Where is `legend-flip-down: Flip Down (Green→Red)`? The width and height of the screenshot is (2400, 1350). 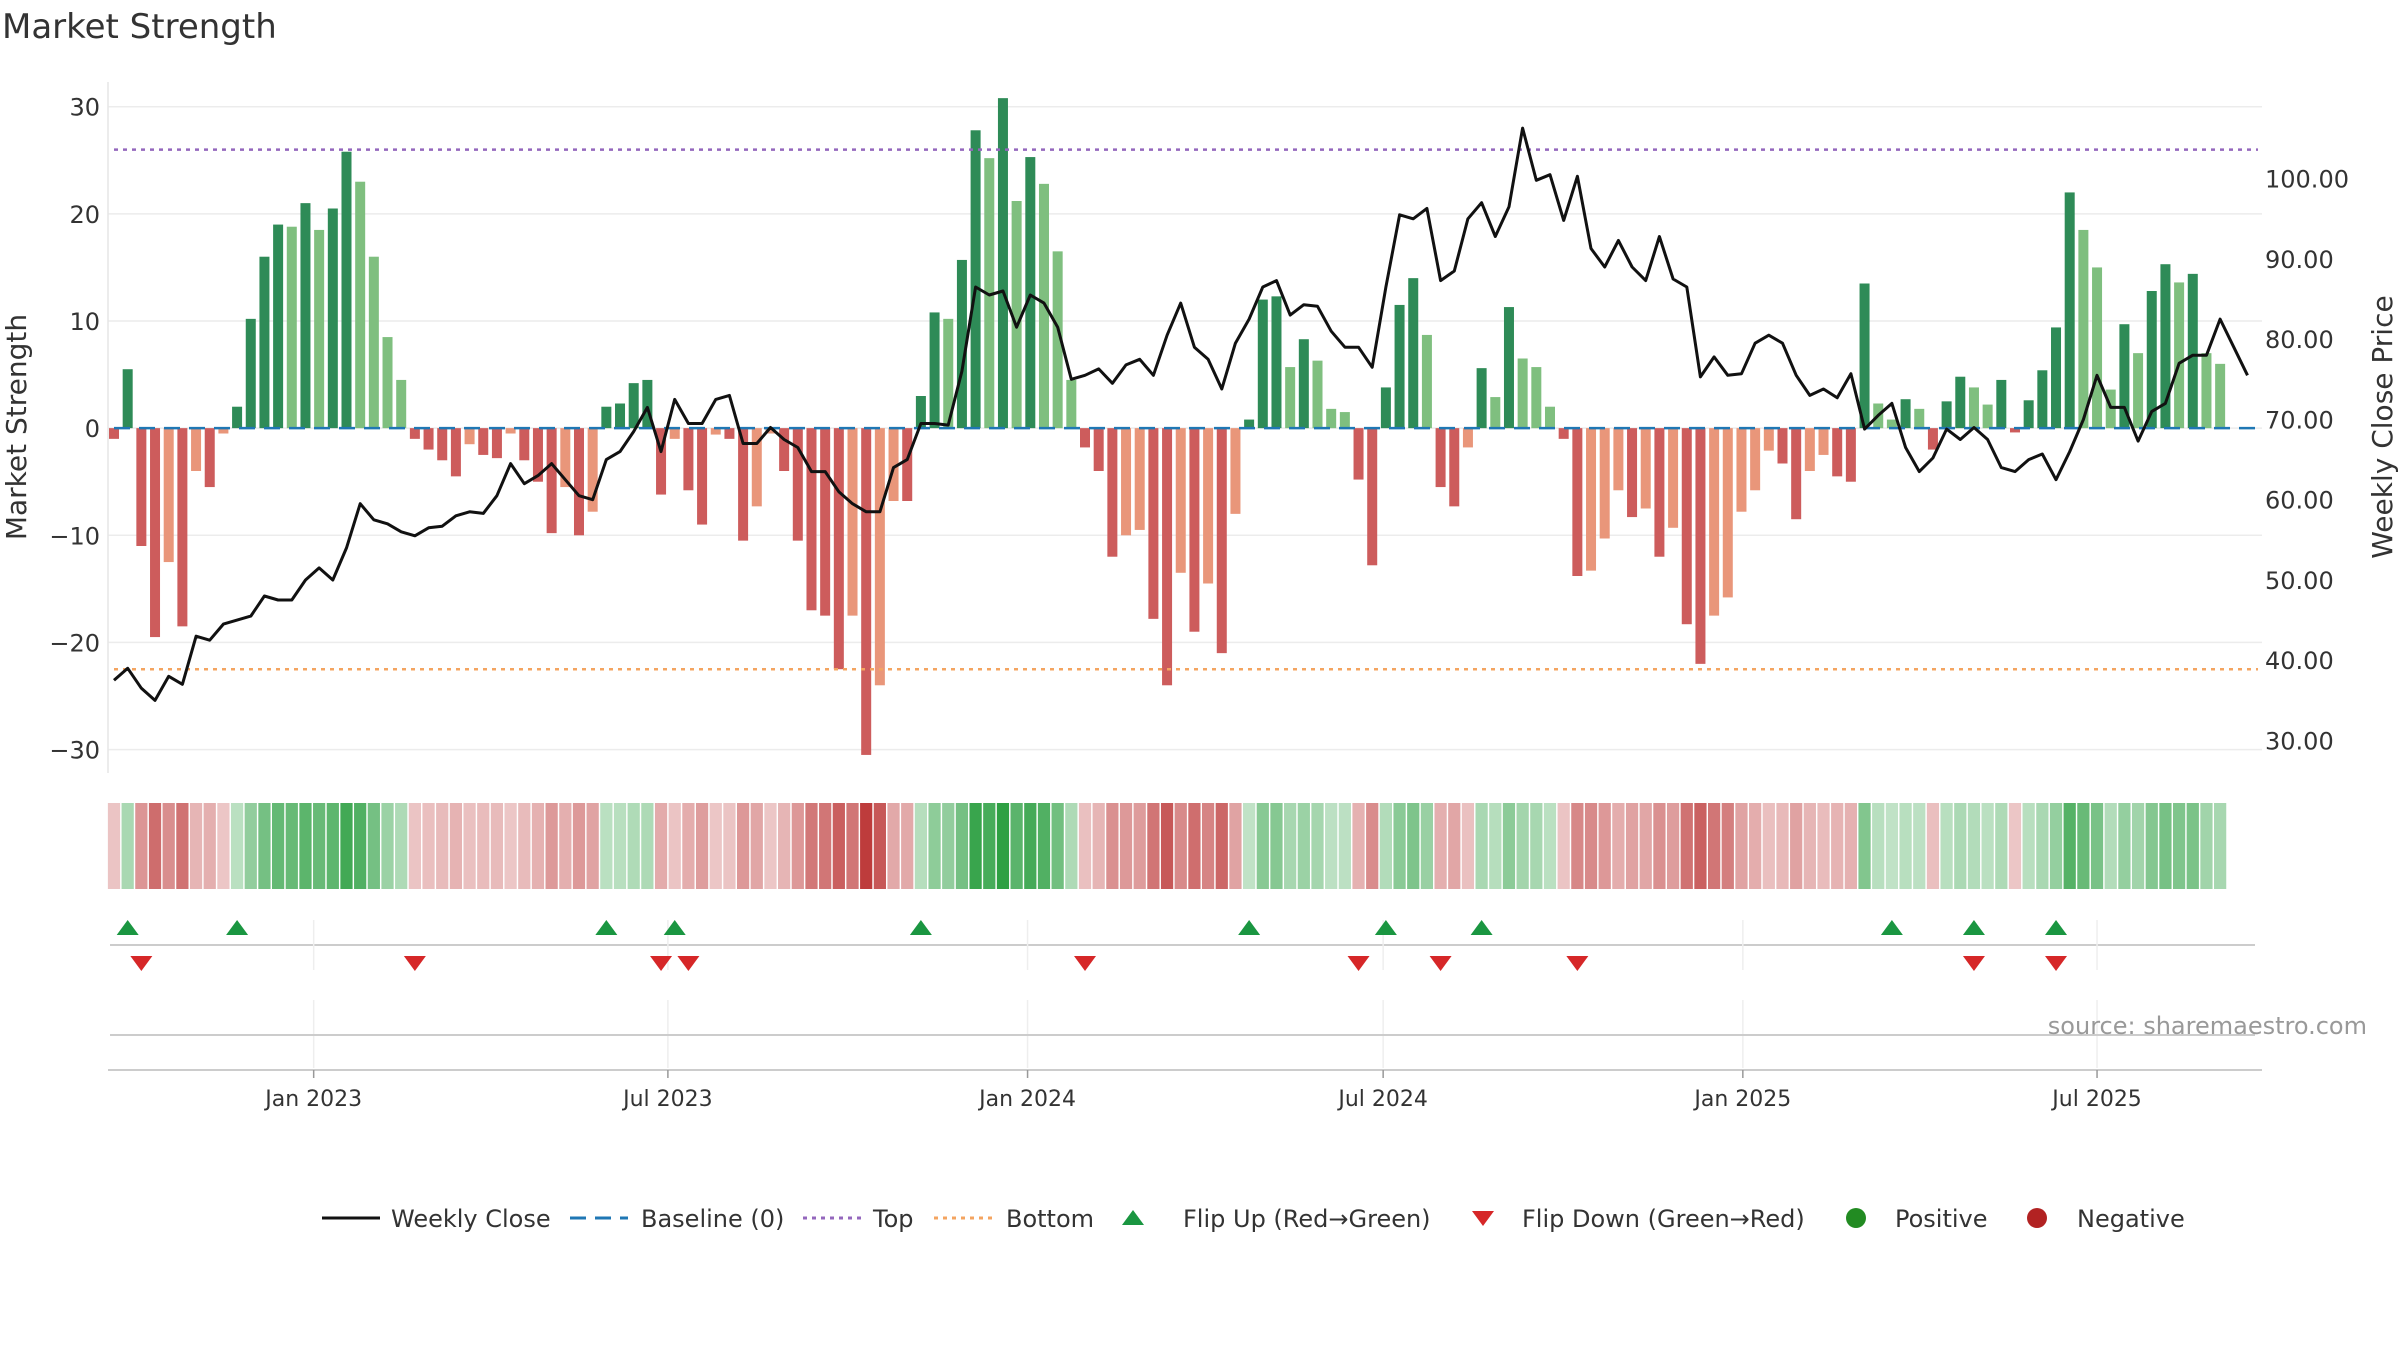
legend-flip-down: Flip Down (Green→Red) is located at coordinates (1663, 1219).